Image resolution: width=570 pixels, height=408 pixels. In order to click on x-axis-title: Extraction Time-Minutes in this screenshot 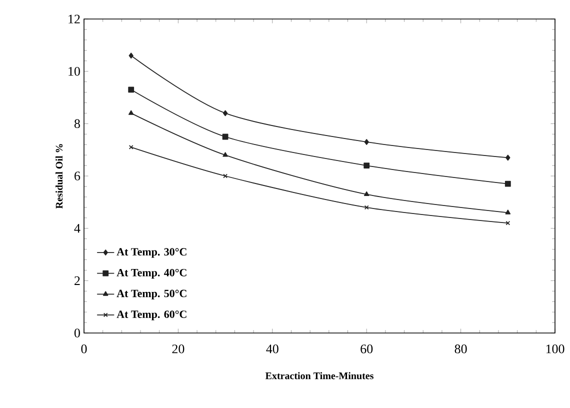, I will do `click(319, 376)`.